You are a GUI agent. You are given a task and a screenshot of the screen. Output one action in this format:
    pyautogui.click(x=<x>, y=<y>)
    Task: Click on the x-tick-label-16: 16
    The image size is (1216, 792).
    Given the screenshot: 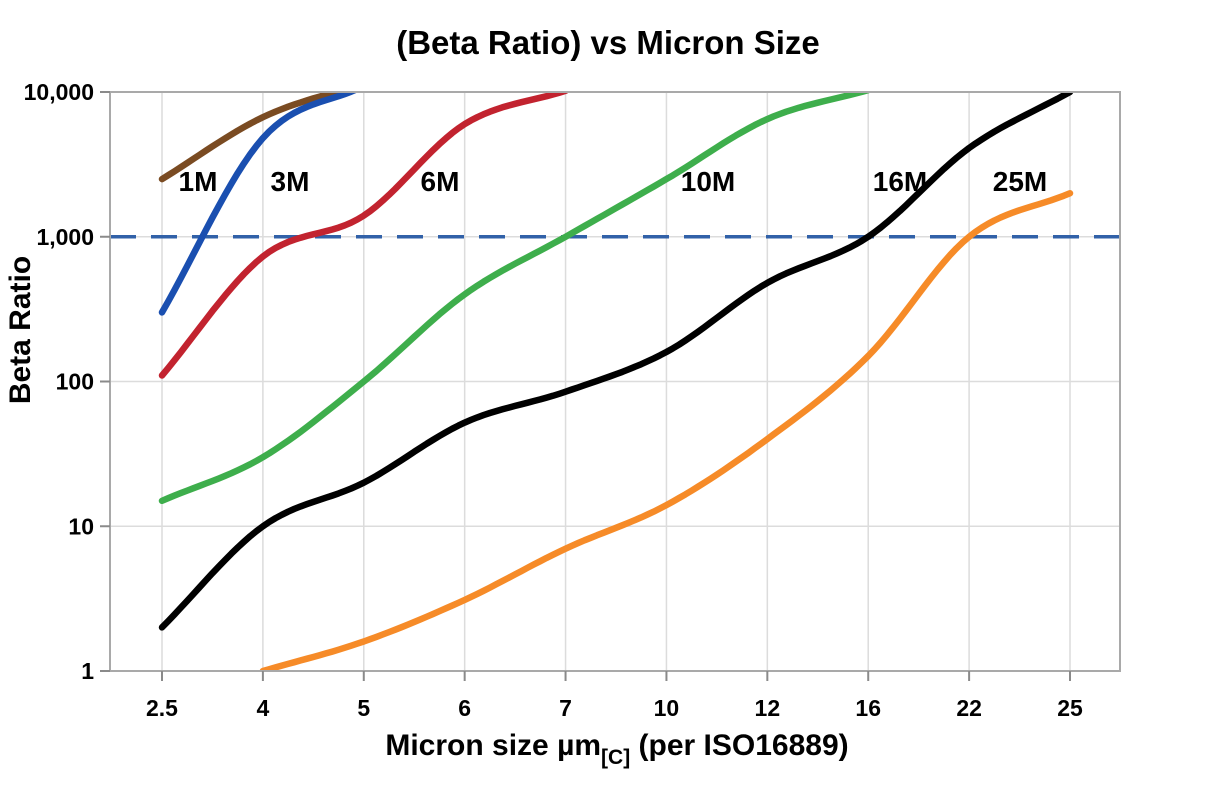 What is the action you would take?
    pyautogui.click(x=868, y=708)
    